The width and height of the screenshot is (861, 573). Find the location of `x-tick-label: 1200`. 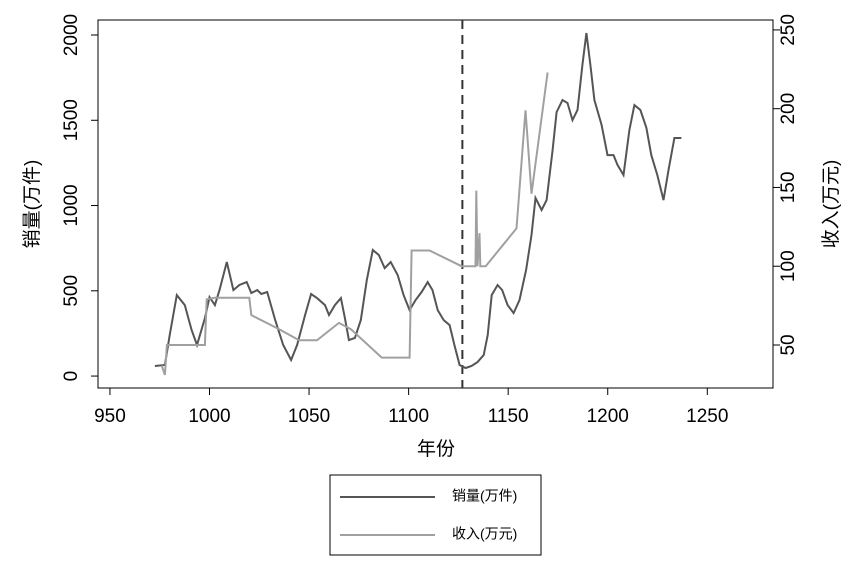

x-tick-label: 1200 is located at coordinates (608, 416).